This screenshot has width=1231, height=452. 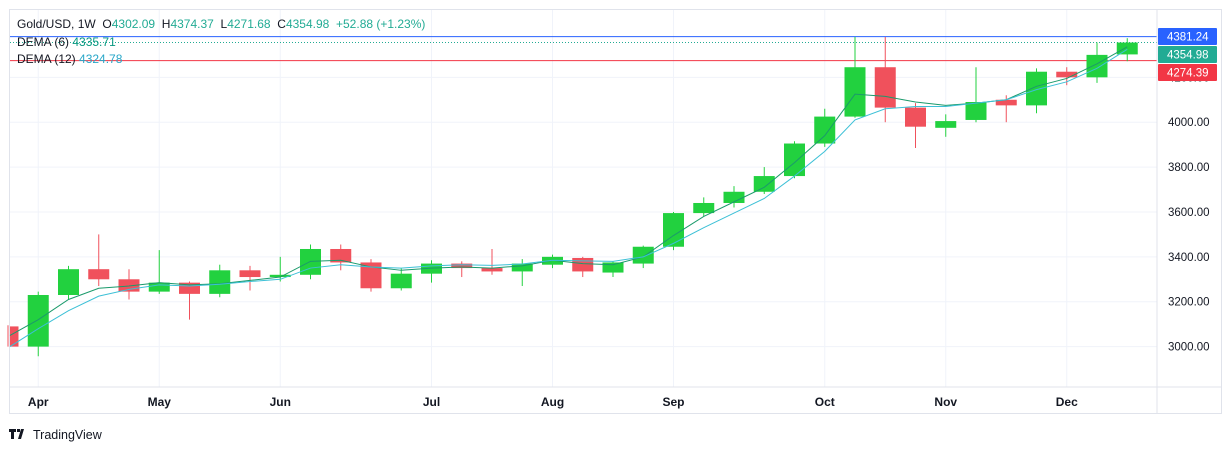 I want to click on low-label: L, so click(x=224, y=24).